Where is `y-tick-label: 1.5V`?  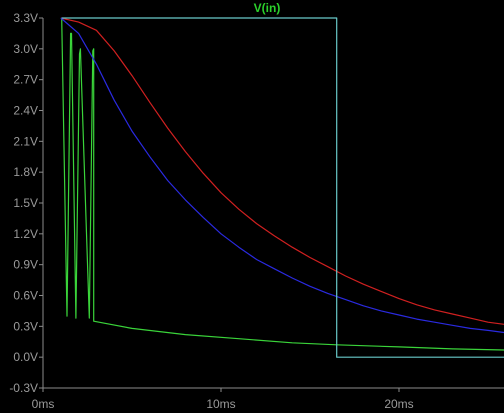 y-tick-label: 1.5V is located at coordinates (25, 203).